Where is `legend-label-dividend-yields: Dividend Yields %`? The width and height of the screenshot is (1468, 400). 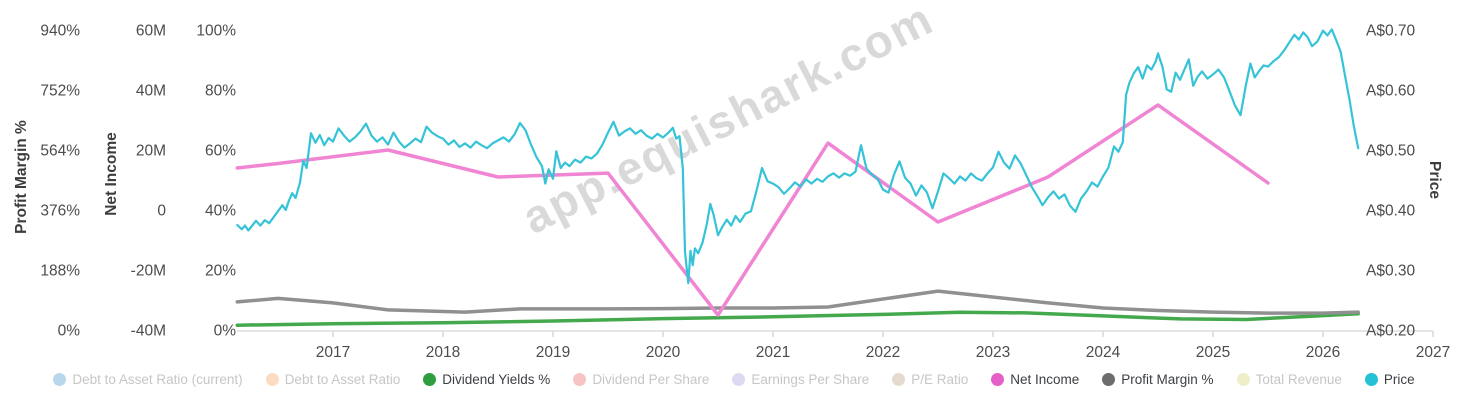 legend-label-dividend-yields: Dividend Yields % is located at coordinates (496, 379).